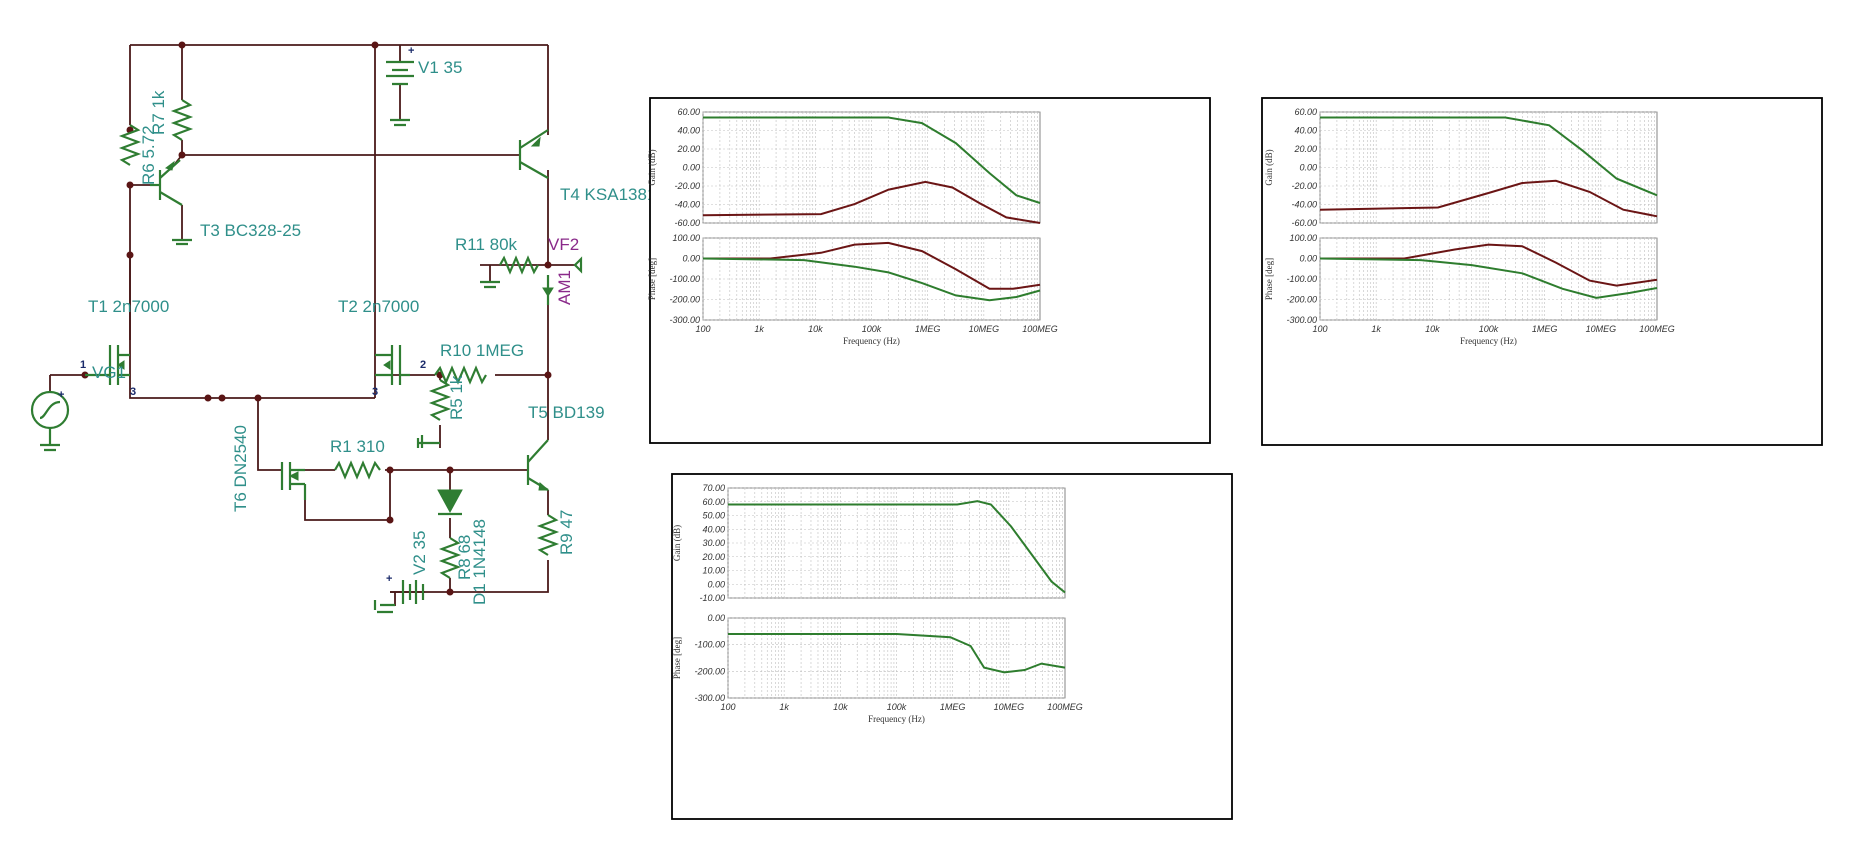  I want to click on resistor-r6, so click(130, 145).